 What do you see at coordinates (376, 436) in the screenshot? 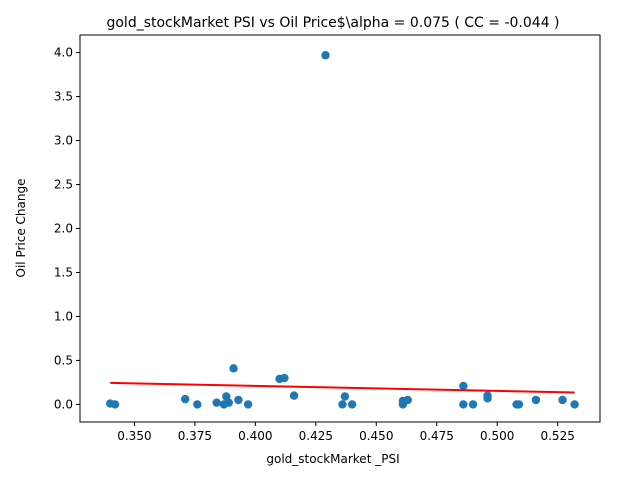
I see `x-tick-label: 0.450` at bounding box center [376, 436].